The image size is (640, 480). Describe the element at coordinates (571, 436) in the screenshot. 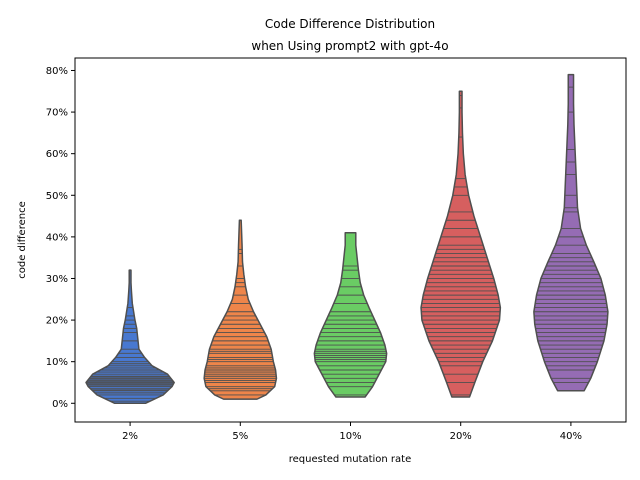

I see `x-tick-label: 40%` at that location.